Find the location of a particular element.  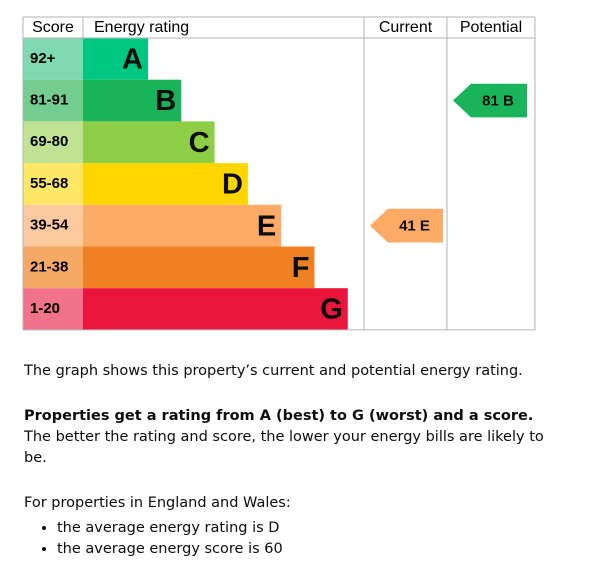

bullet: the average energy rating is D is located at coordinates (310, 528).